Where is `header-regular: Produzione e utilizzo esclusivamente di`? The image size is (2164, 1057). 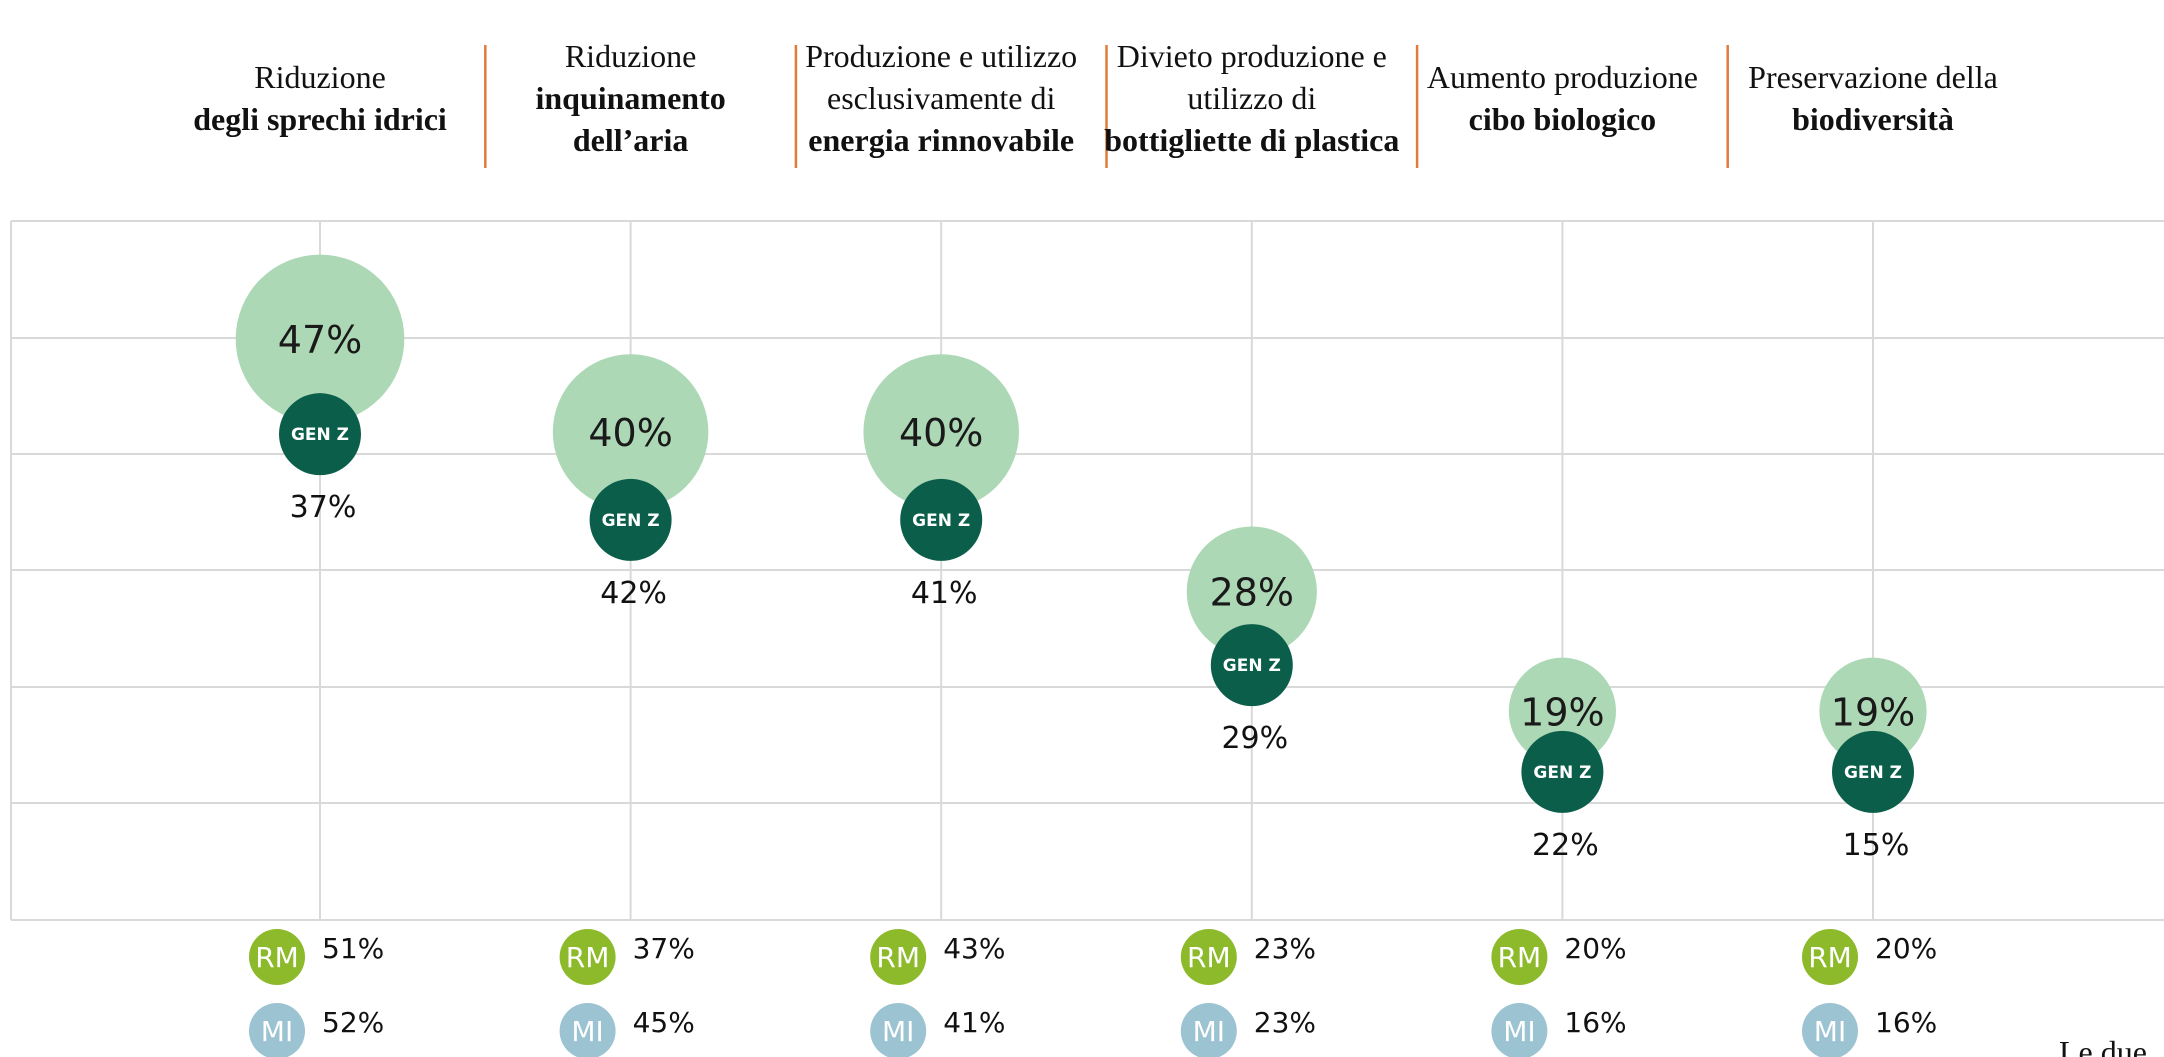
header-regular: Produzione e utilizzo esclusivamente di is located at coordinates (941, 77).